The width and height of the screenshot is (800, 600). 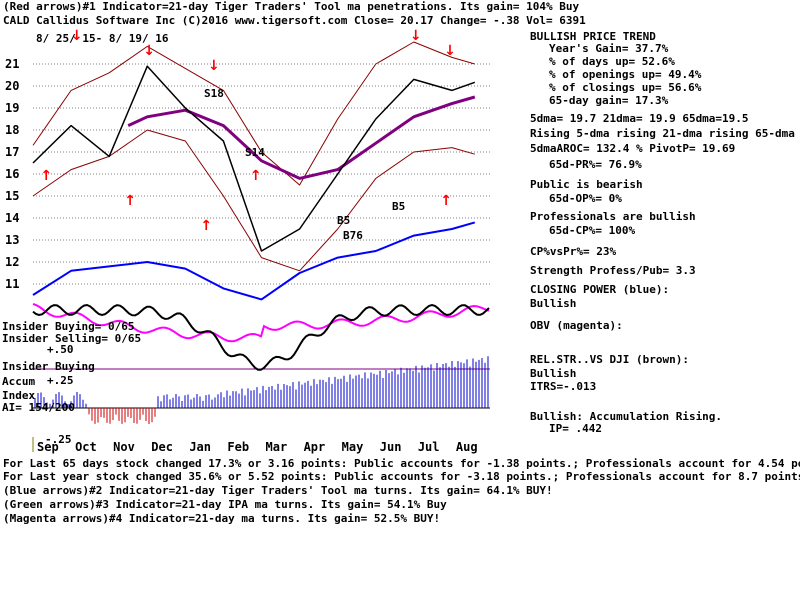 What do you see at coordinates (575, 428) in the screenshot?
I see `ip-value: IP= .442` at bounding box center [575, 428].